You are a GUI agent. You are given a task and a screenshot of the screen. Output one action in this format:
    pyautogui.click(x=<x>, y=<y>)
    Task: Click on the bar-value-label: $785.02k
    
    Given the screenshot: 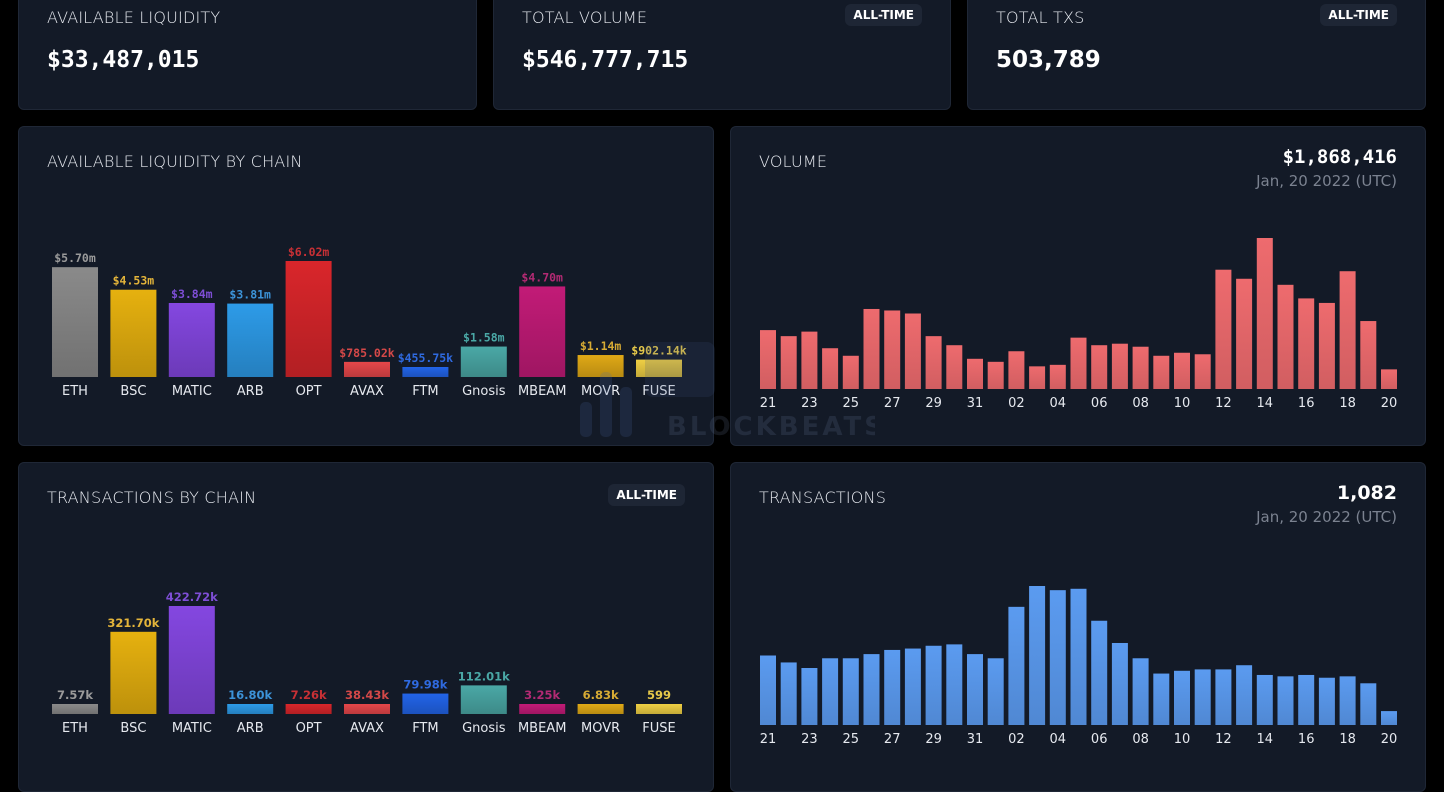 What is the action you would take?
    pyautogui.click(x=366, y=353)
    